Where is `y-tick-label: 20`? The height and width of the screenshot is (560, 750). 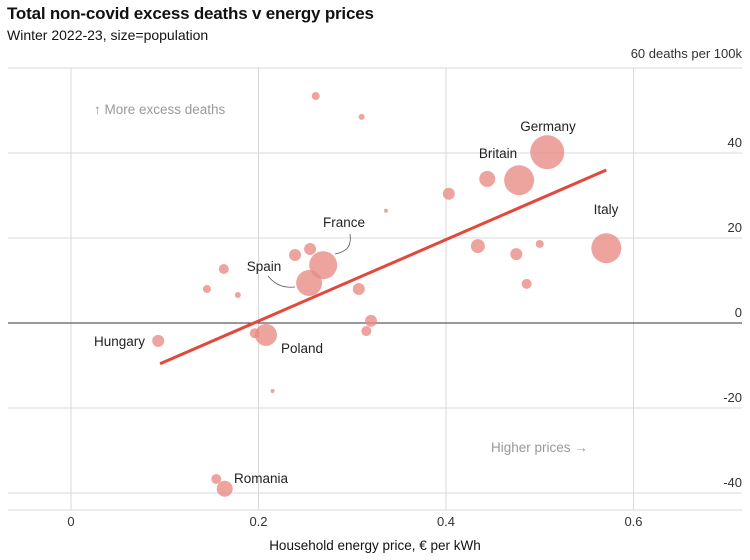 y-tick-label: 20 is located at coordinates (735, 227).